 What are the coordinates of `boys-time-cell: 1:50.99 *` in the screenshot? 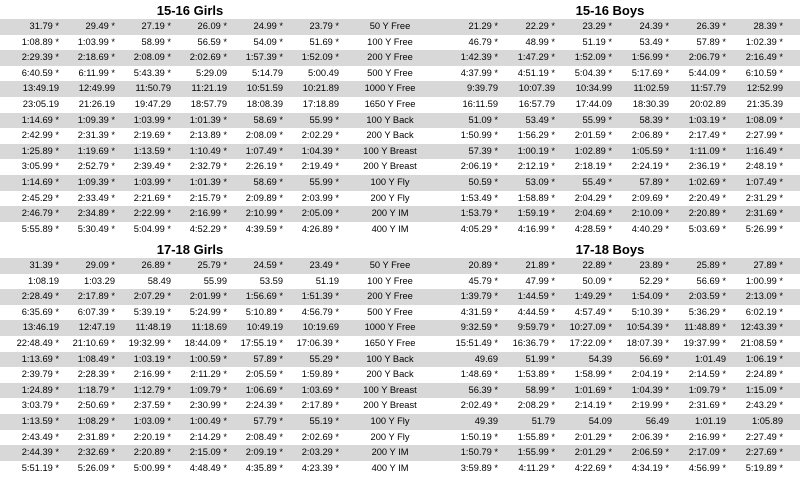 It's located at (479, 135).